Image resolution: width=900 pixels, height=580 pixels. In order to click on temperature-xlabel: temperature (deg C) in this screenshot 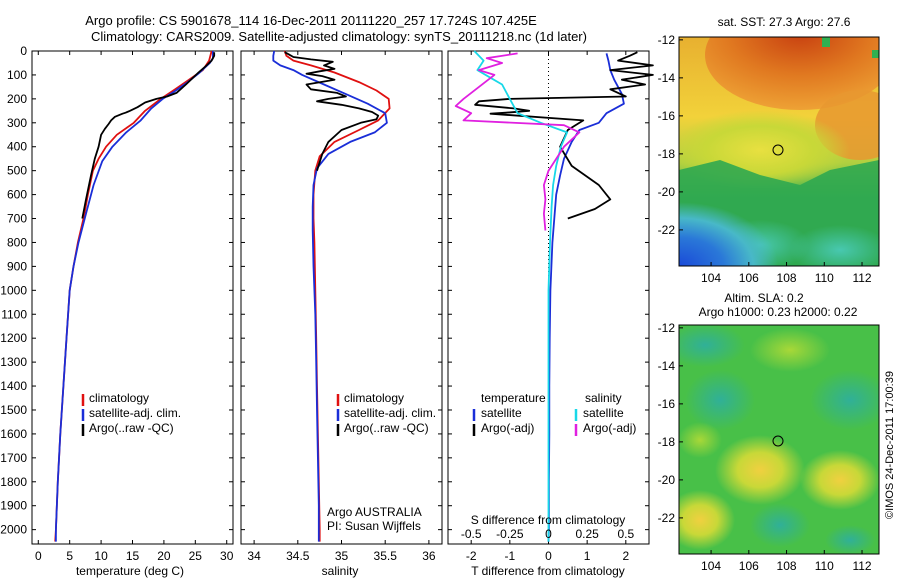, I will do `click(130, 571)`.